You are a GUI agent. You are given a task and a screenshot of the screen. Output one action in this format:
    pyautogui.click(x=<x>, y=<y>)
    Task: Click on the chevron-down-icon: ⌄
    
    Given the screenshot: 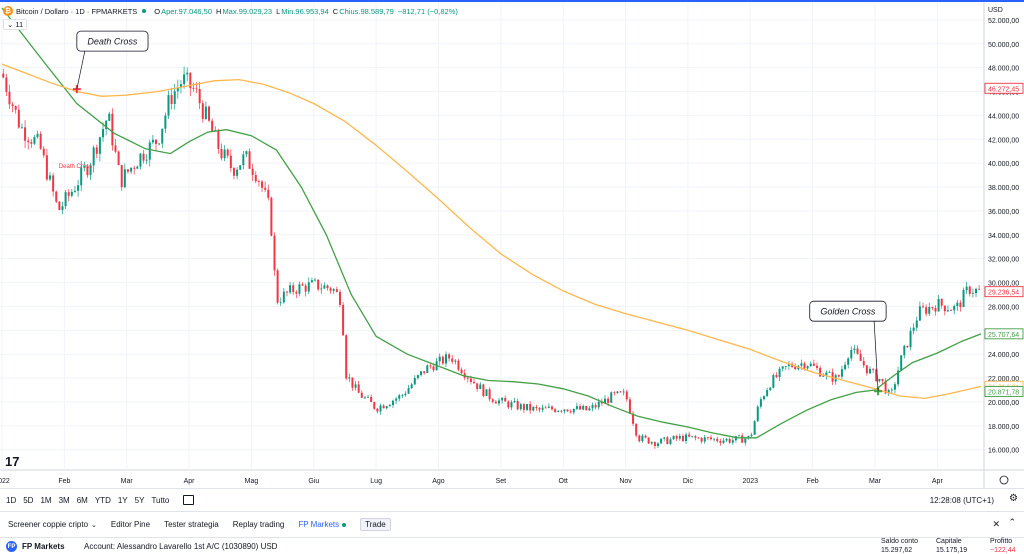 What is the action you would take?
    pyautogui.click(x=94, y=525)
    